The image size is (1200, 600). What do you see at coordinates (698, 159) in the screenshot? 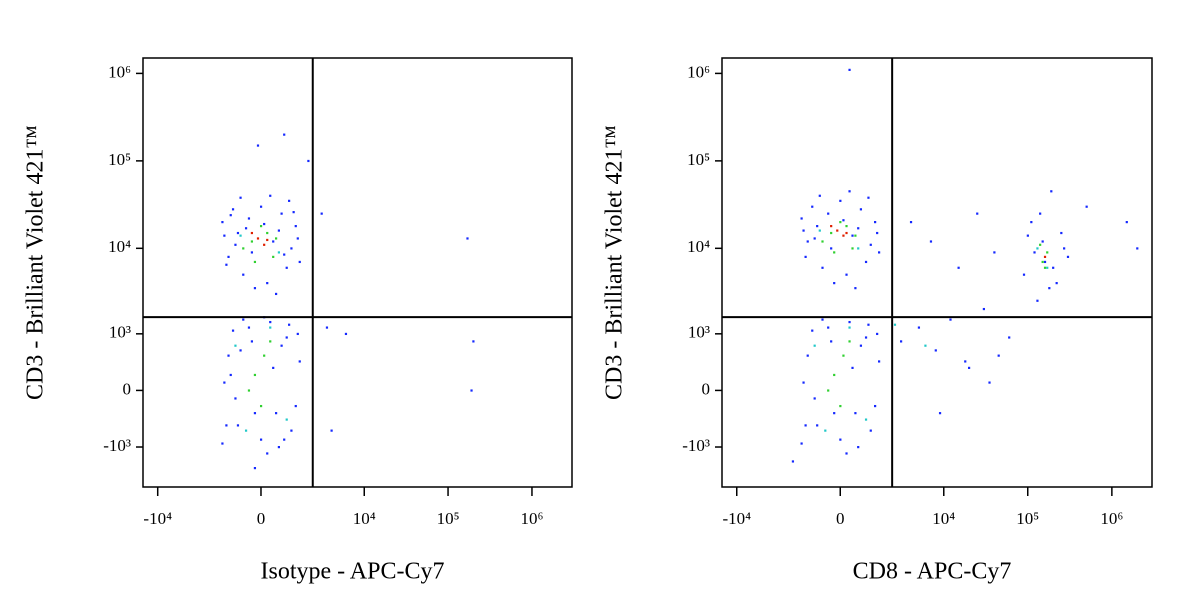
I see `y-tick-label: 10⁵` at bounding box center [698, 159].